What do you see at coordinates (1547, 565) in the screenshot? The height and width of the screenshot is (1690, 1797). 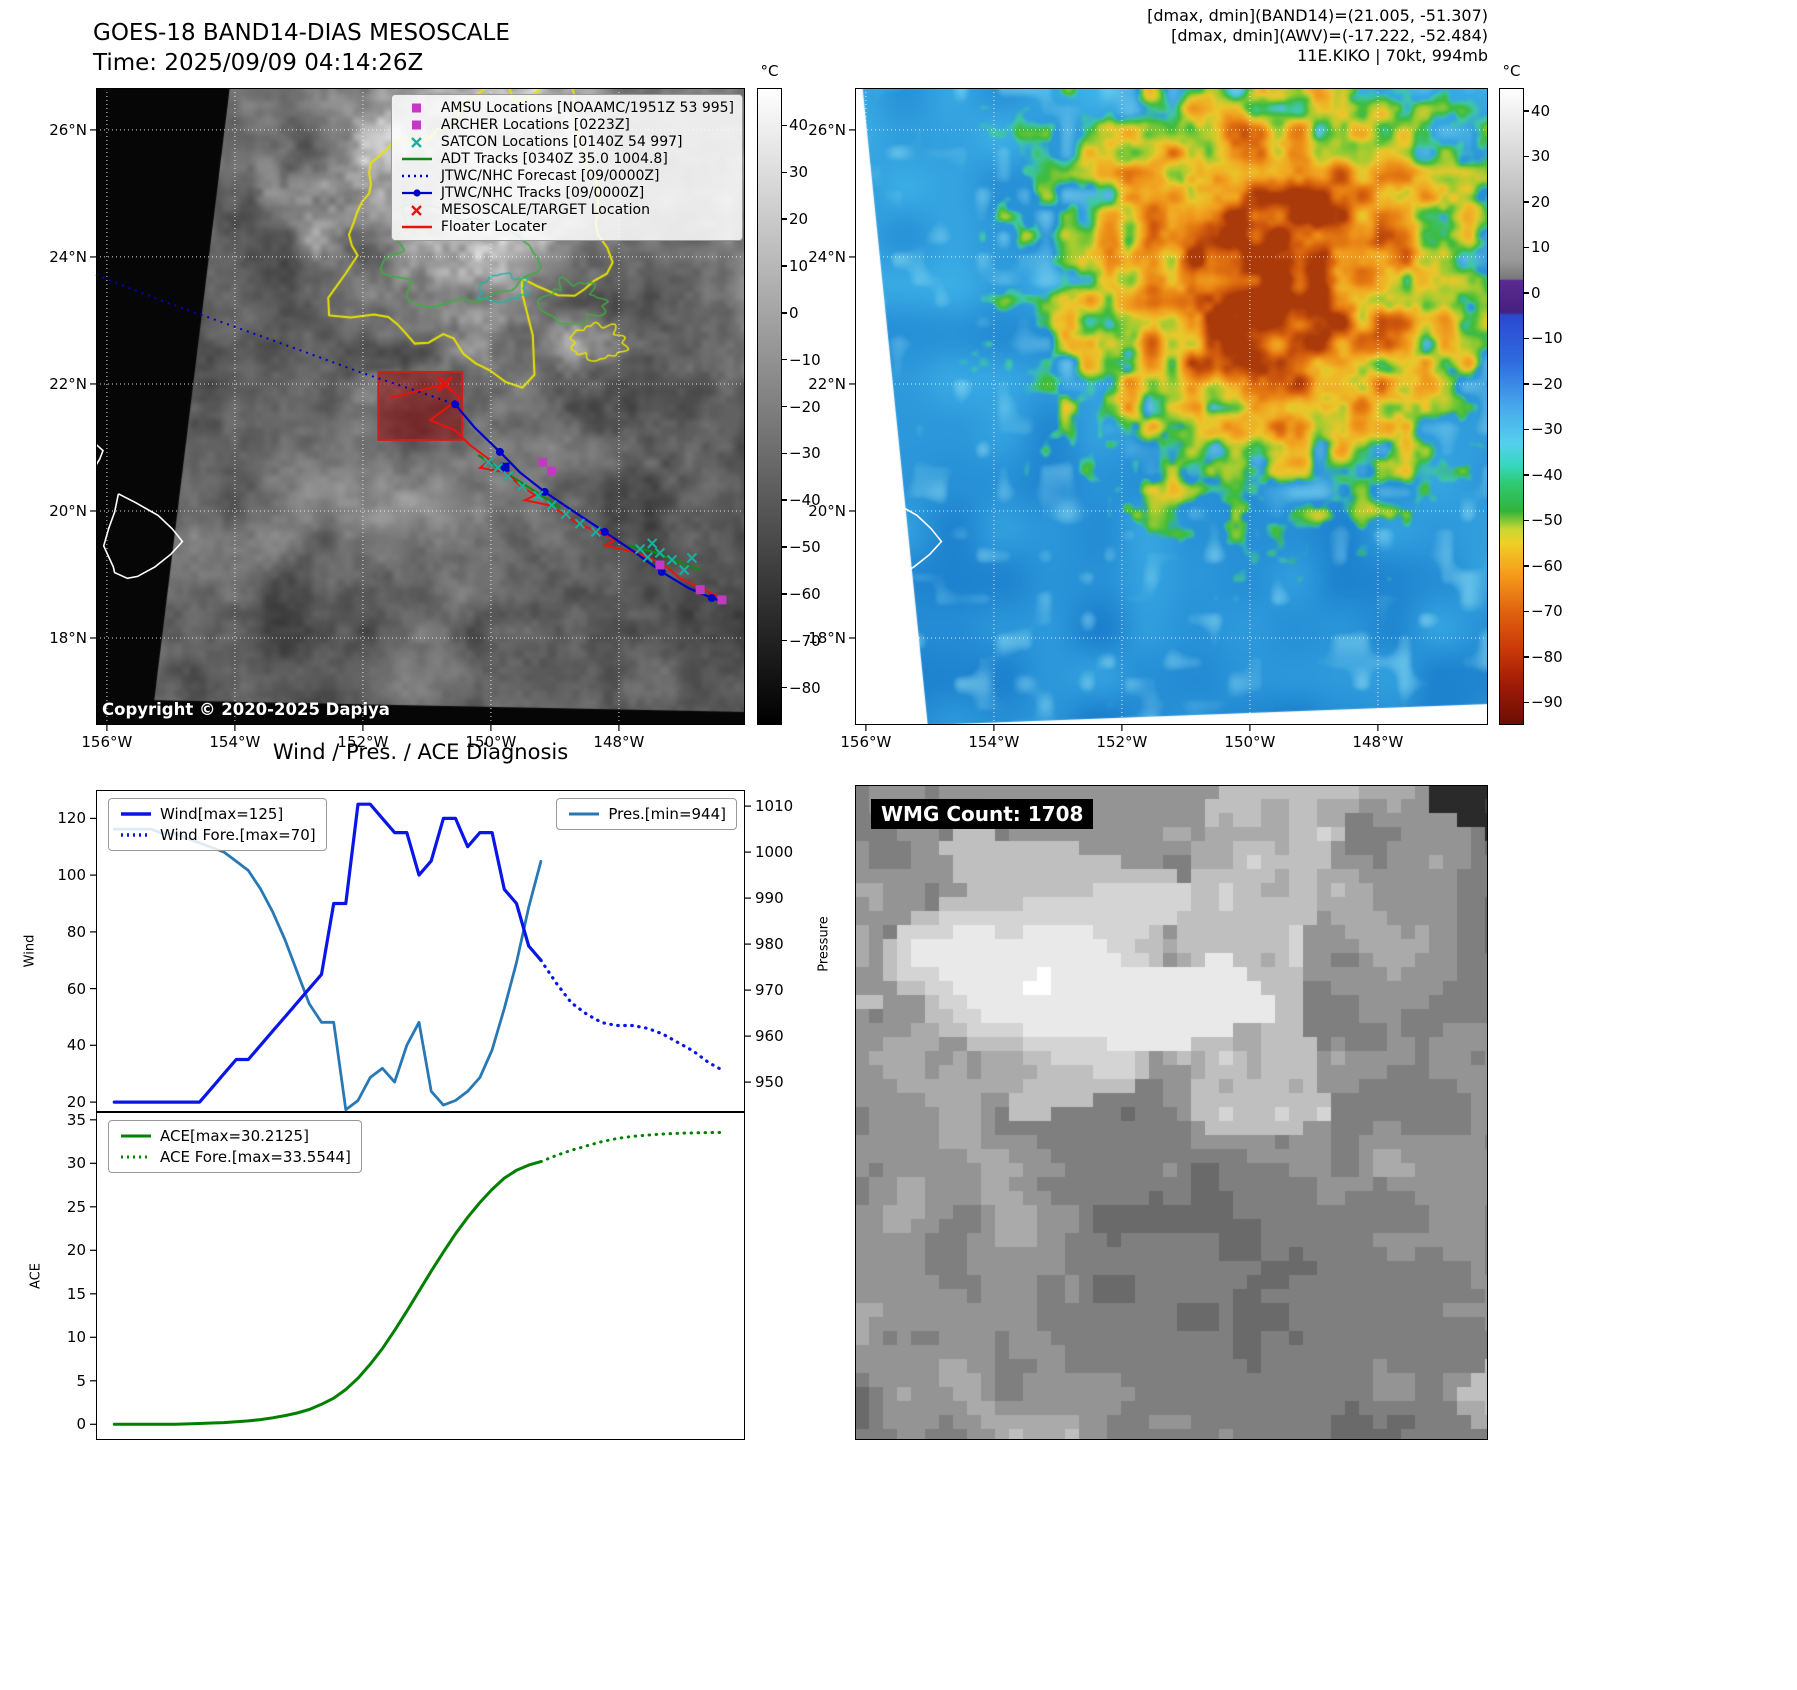 I see `colorbar-tick-label: −60` at bounding box center [1547, 565].